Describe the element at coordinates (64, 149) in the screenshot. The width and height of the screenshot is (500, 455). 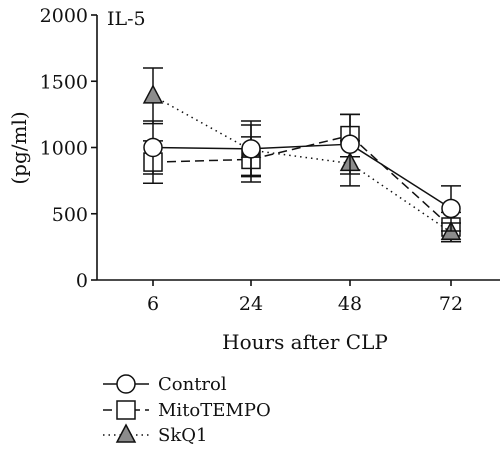
I see `y-tick-label: 1000` at that location.